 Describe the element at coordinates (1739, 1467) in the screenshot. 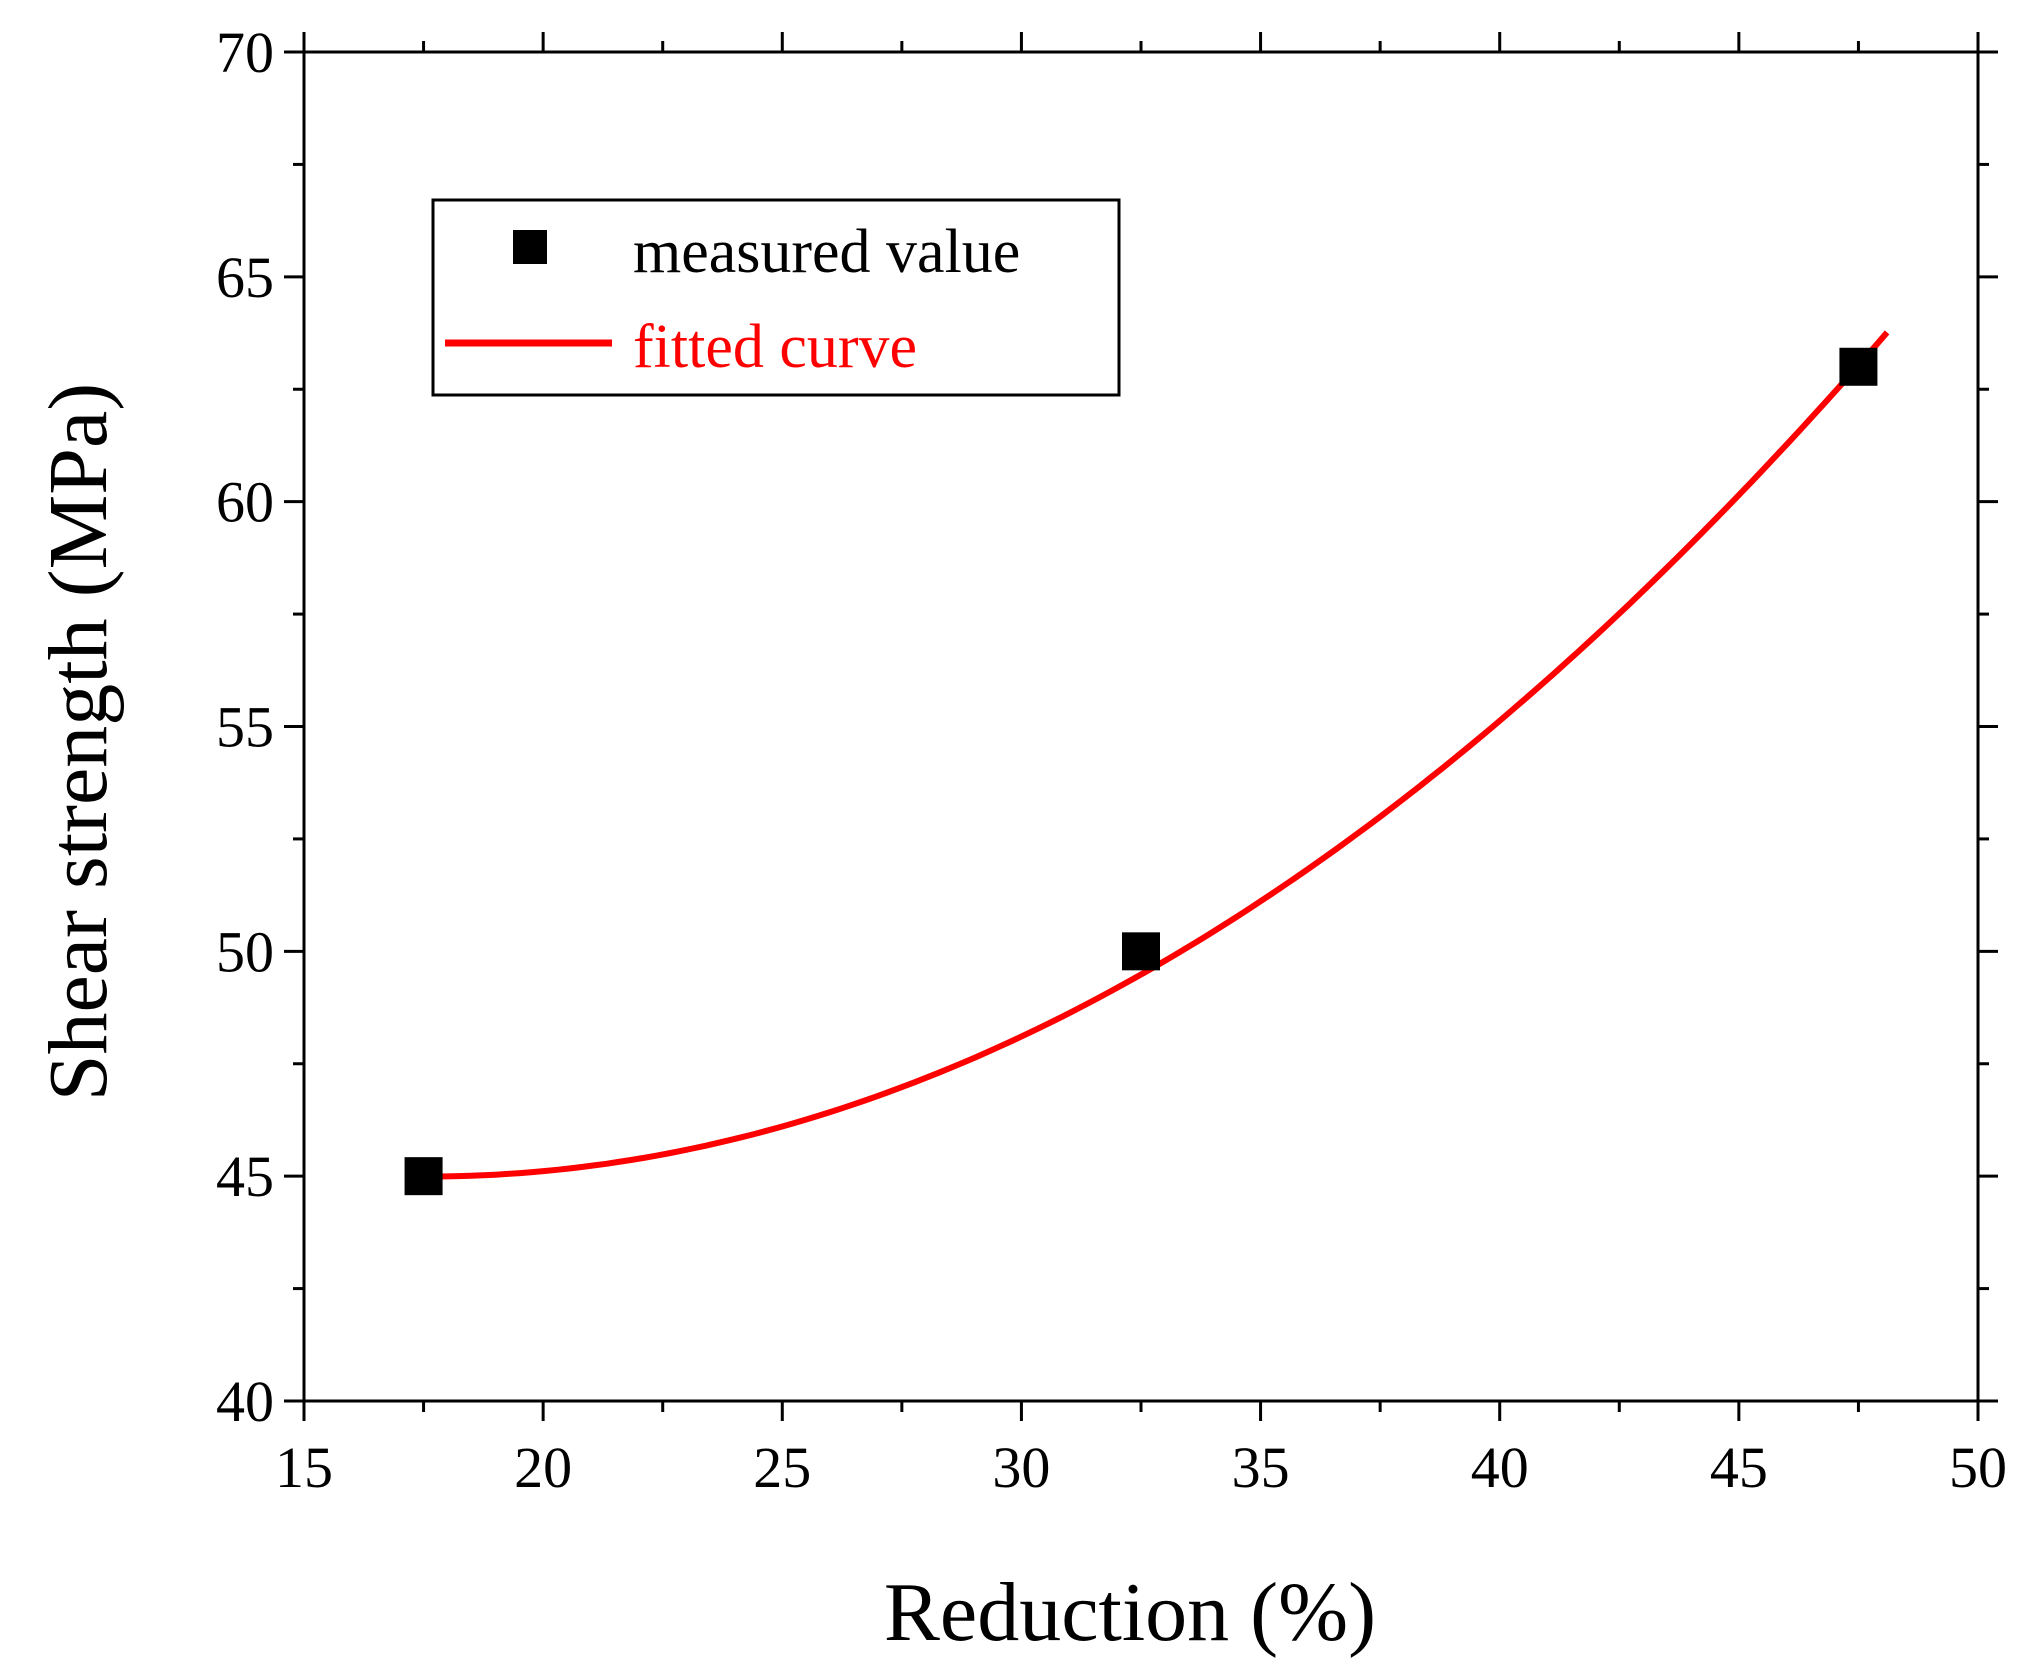

I see `x-tick-label: 45` at that location.